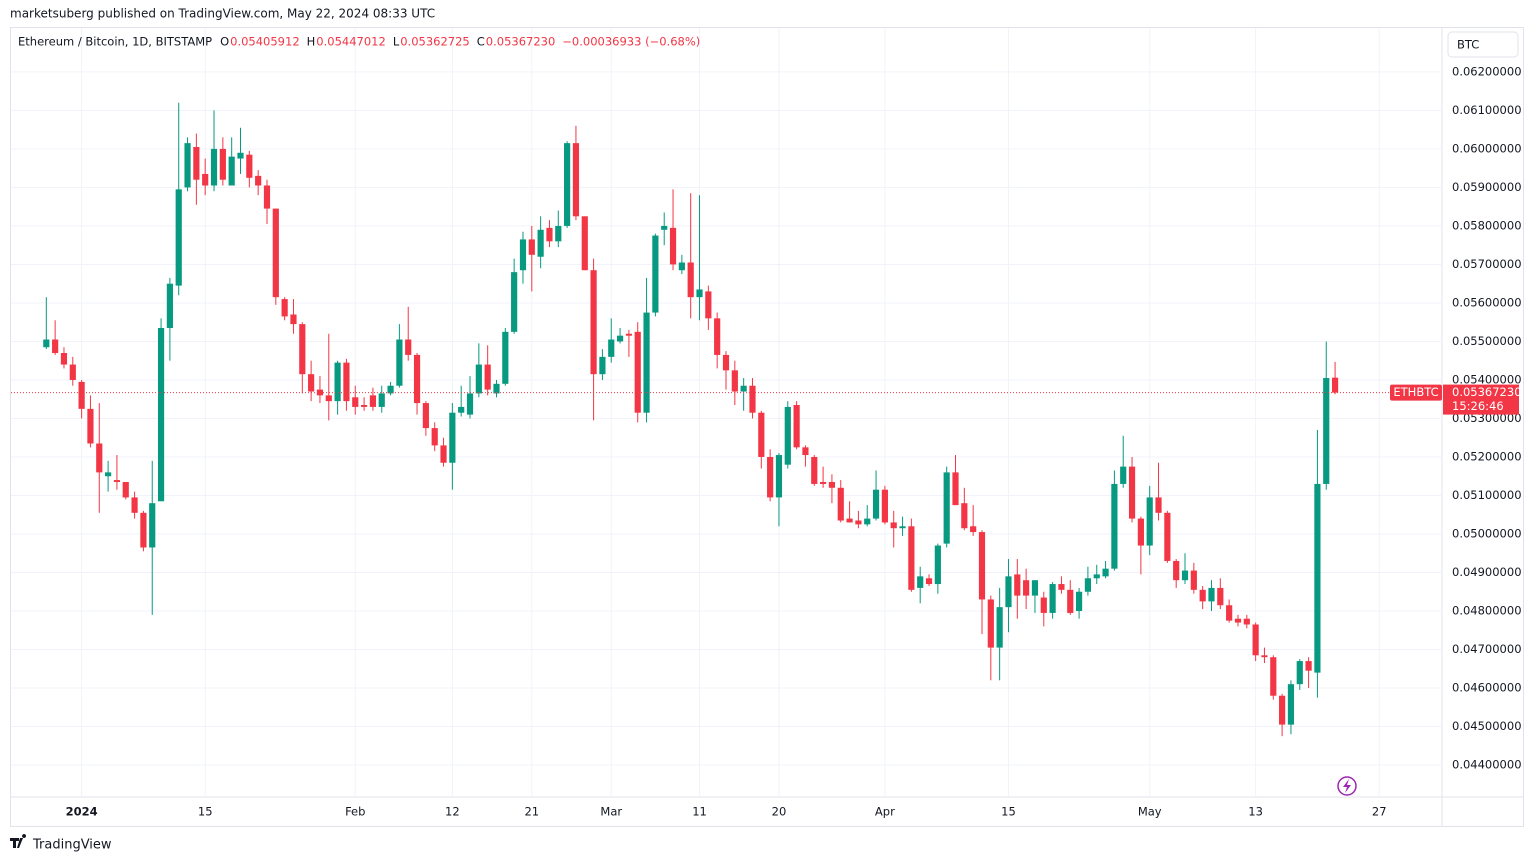 The image size is (1534, 862). I want to click on legend-key: O, so click(224, 42).